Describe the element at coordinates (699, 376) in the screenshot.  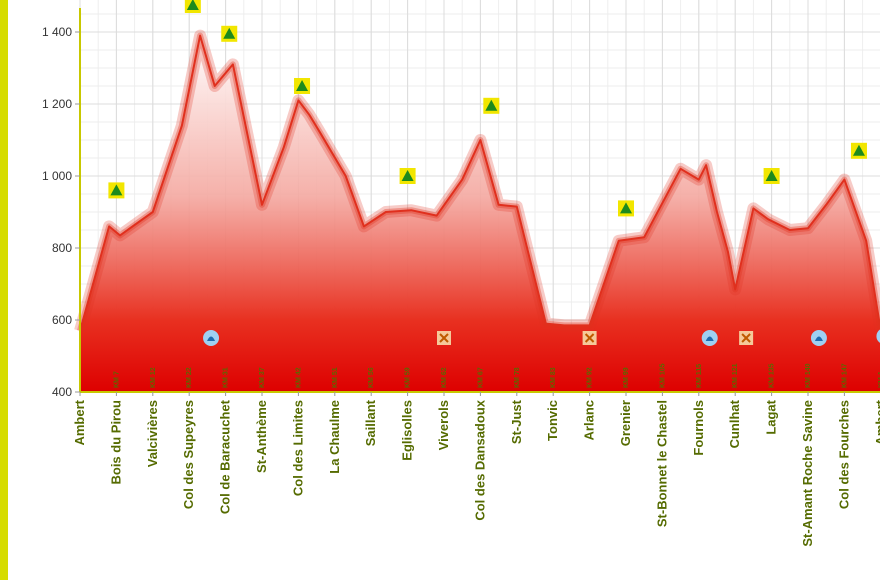
I see `km-label: KM 115` at that location.